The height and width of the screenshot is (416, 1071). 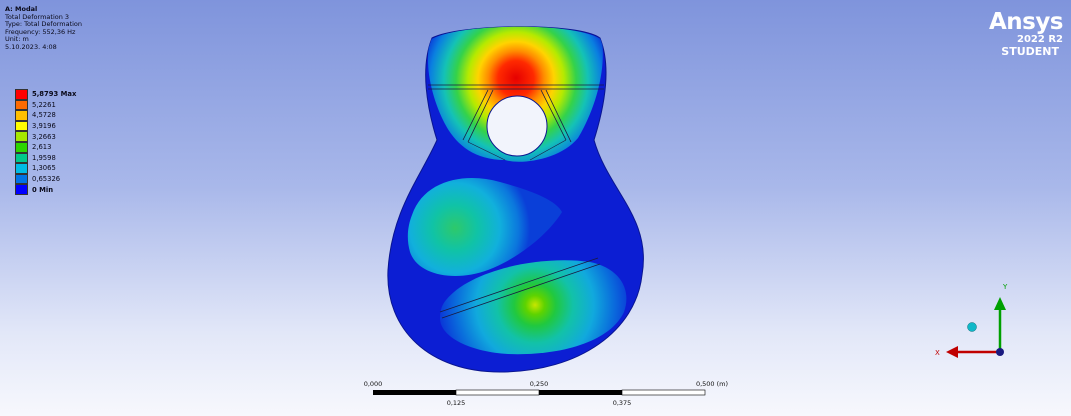 I want to click on coordinate-triad: Y X, so click(x=971, y=320).